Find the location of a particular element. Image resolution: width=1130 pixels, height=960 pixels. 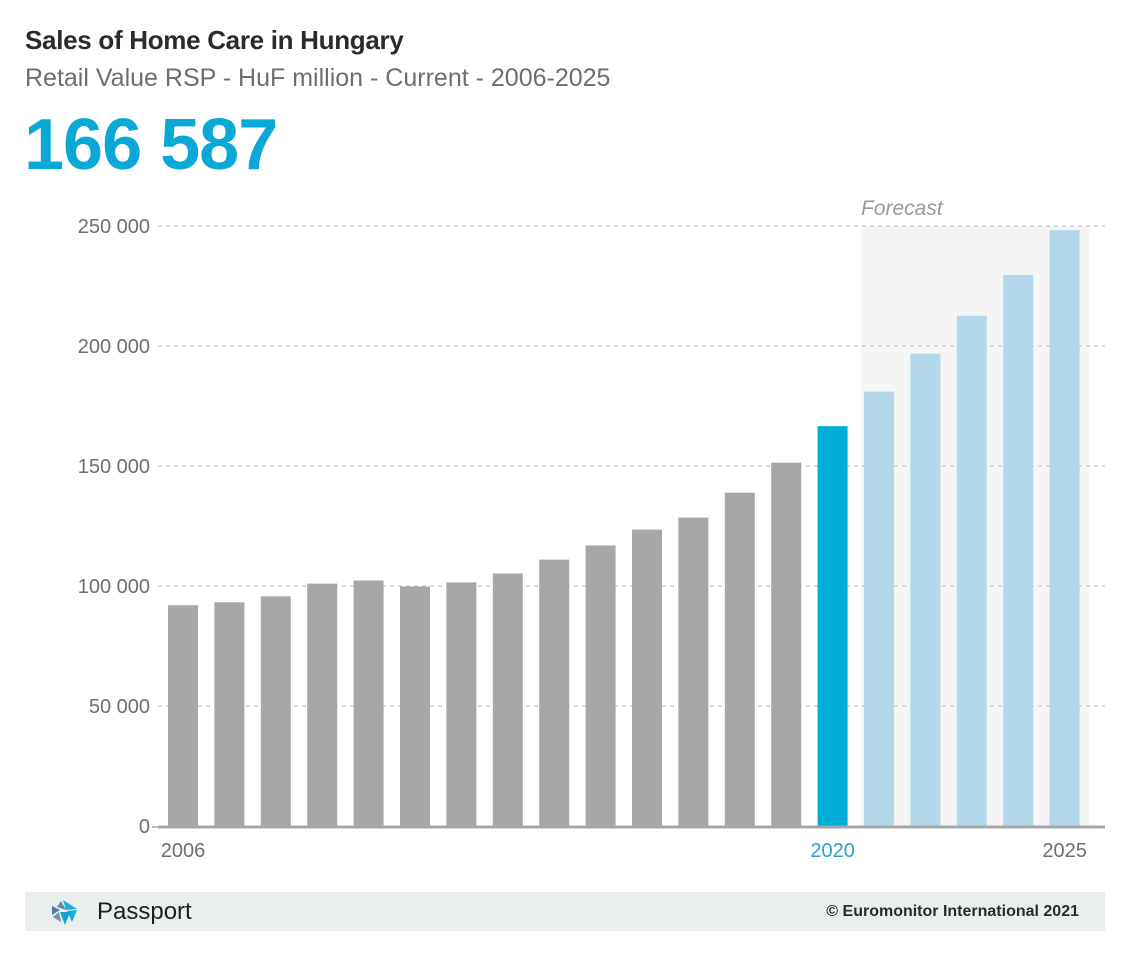

copyright-text: © Euromonitor International 2021 is located at coordinates (952, 911).